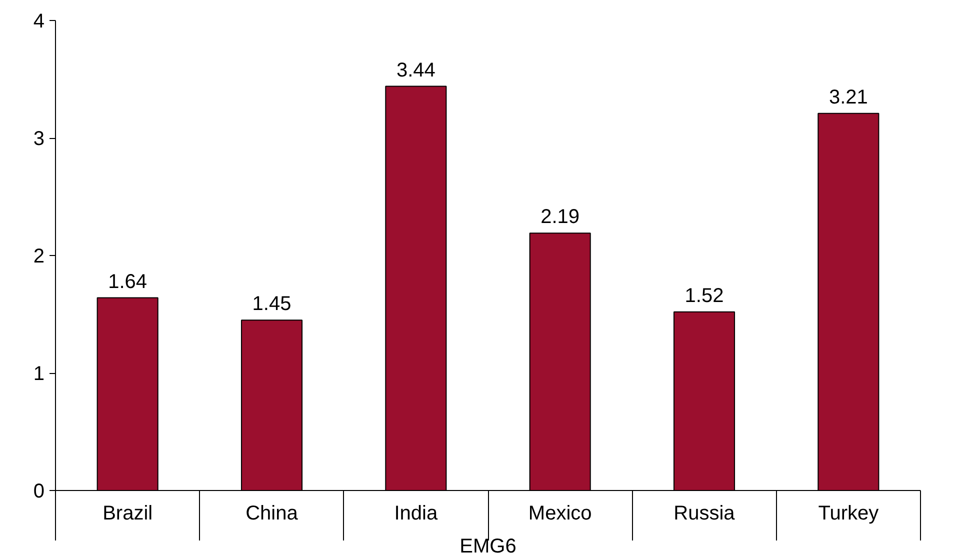  Describe the element at coordinates (38, 491) in the screenshot. I see `y-tick-label: 0` at that location.